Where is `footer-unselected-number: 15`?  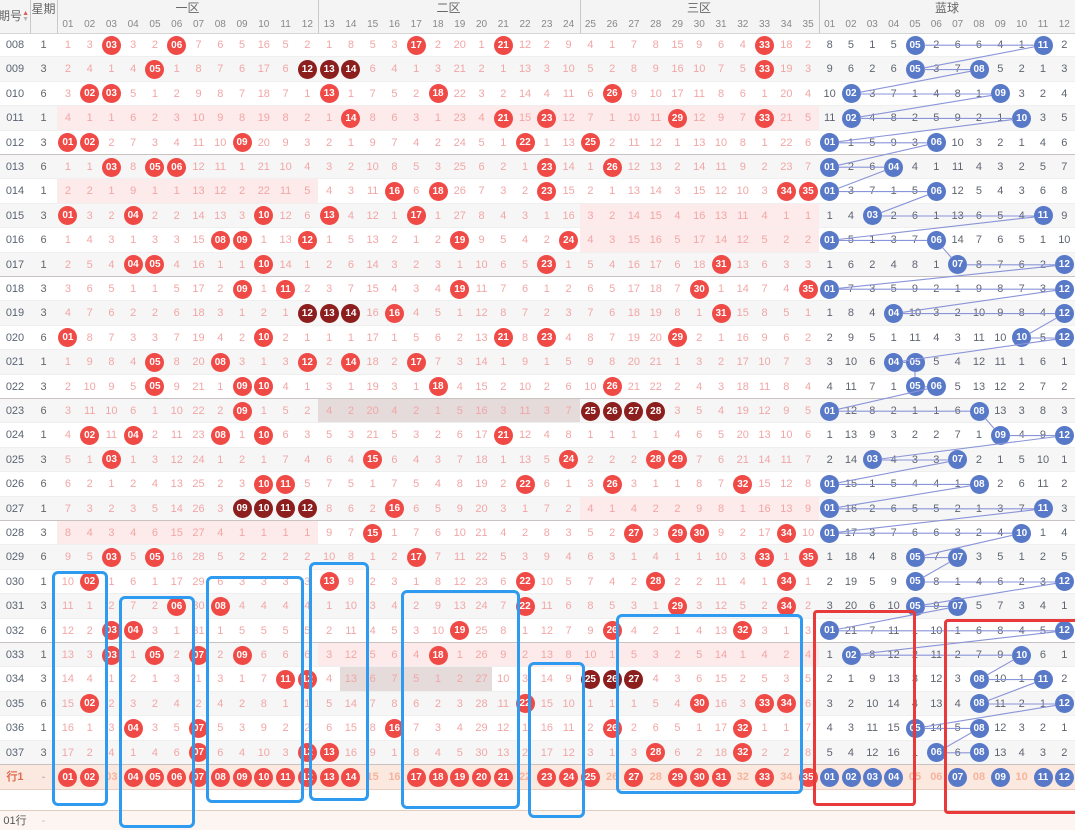 footer-unselected-number: 15 is located at coordinates (372, 777).